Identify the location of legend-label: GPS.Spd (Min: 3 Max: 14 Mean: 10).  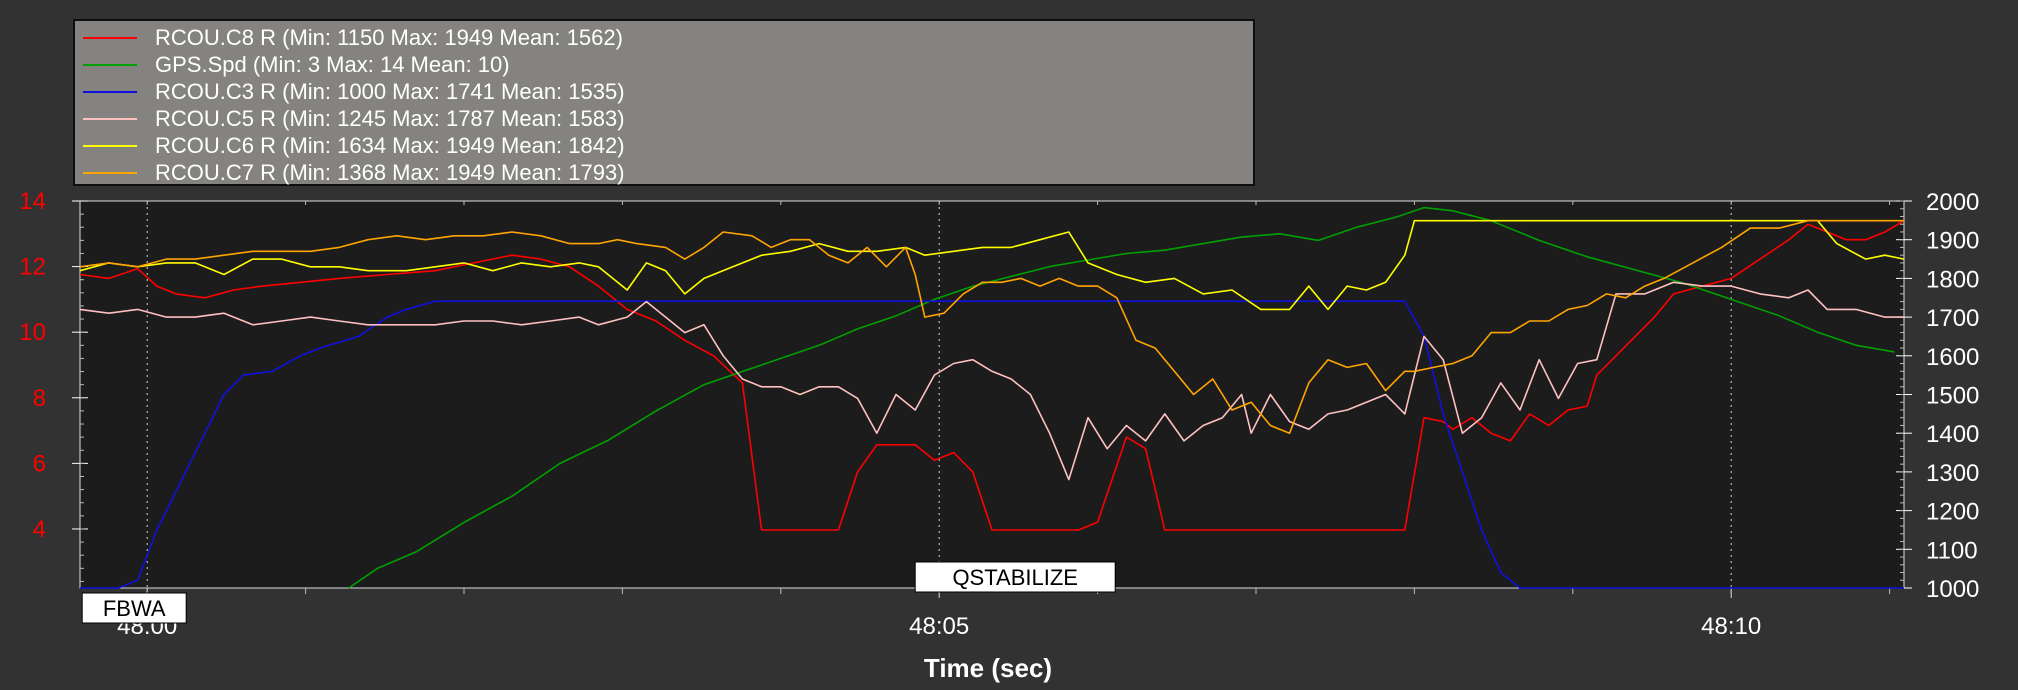
(332, 64).